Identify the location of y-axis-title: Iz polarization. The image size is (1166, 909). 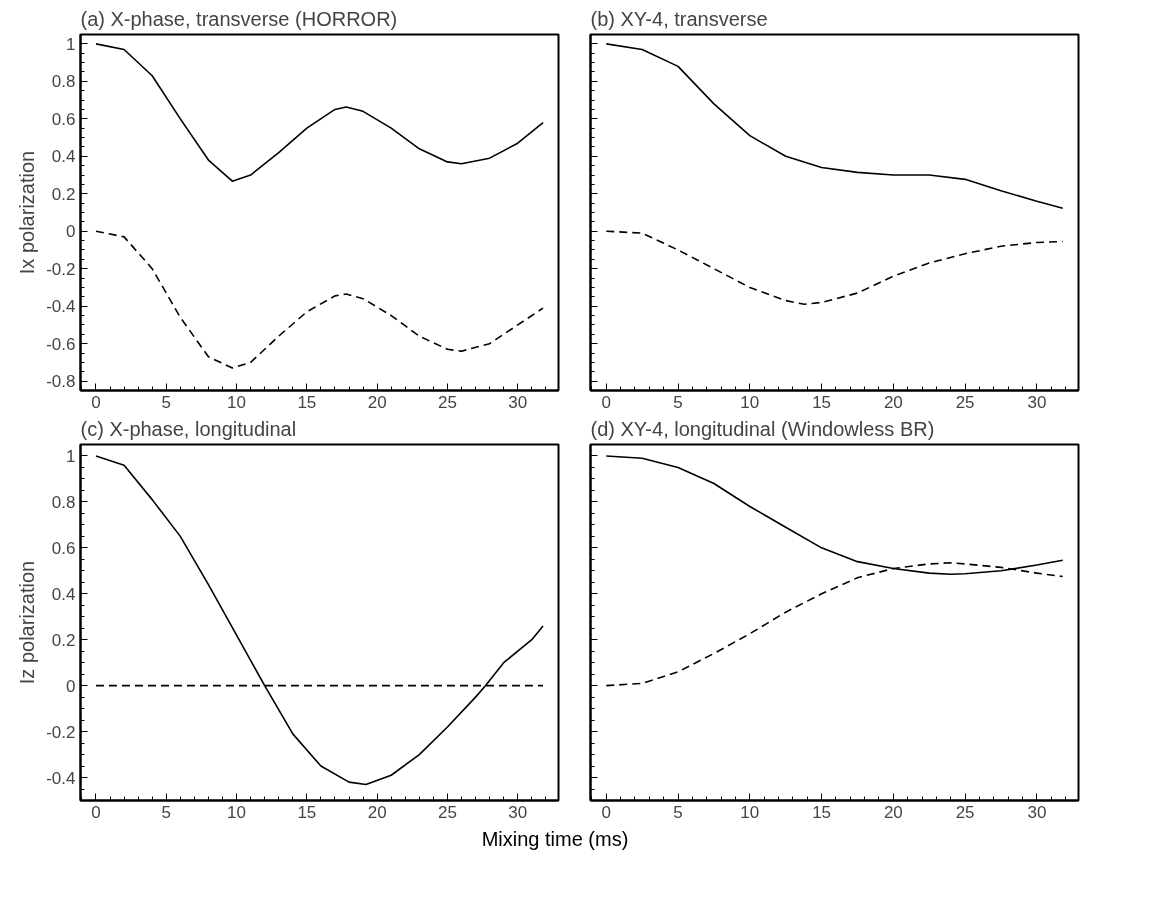
(27, 622).